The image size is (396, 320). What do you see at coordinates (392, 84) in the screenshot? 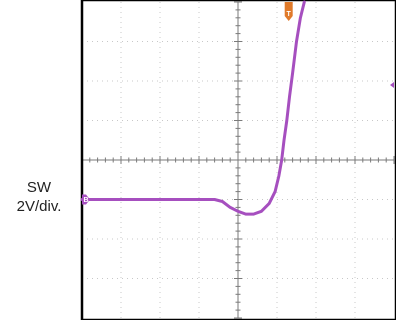
I see `right-edge-marker` at bounding box center [392, 84].